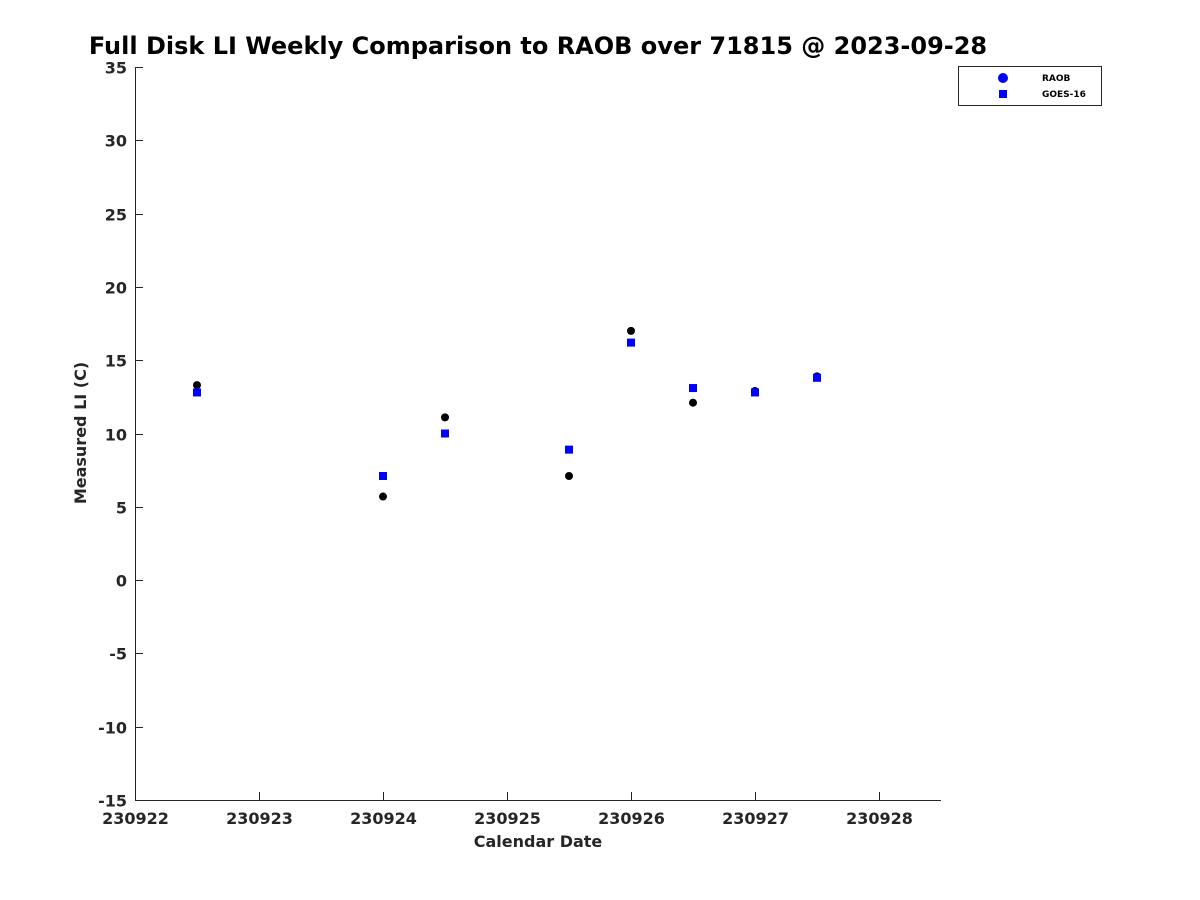 Image resolution: width=1200 pixels, height=900 pixels. I want to click on x-tick-label: 230924, so click(383, 818).